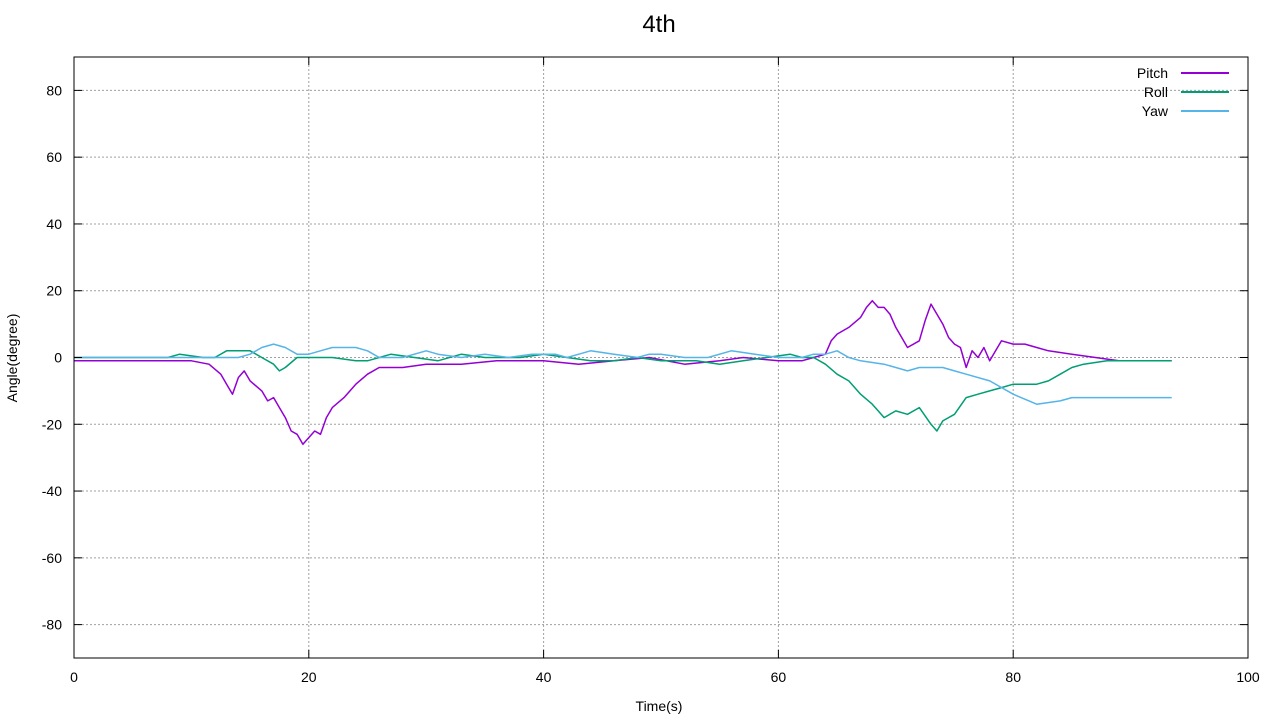 The width and height of the screenshot is (1280, 720). What do you see at coordinates (54, 291) in the screenshot?
I see `y-tick-label: 20` at bounding box center [54, 291].